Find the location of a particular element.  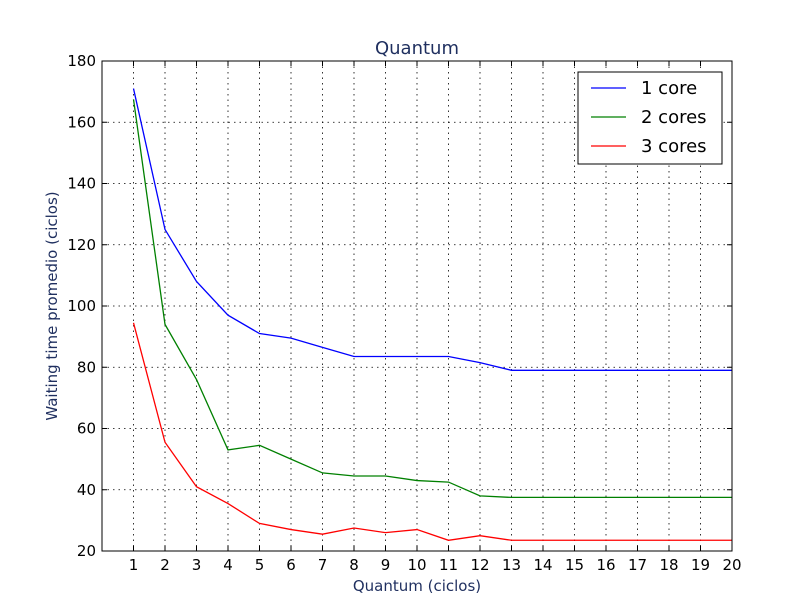

chart-title: Quantum is located at coordinates (417, 48).